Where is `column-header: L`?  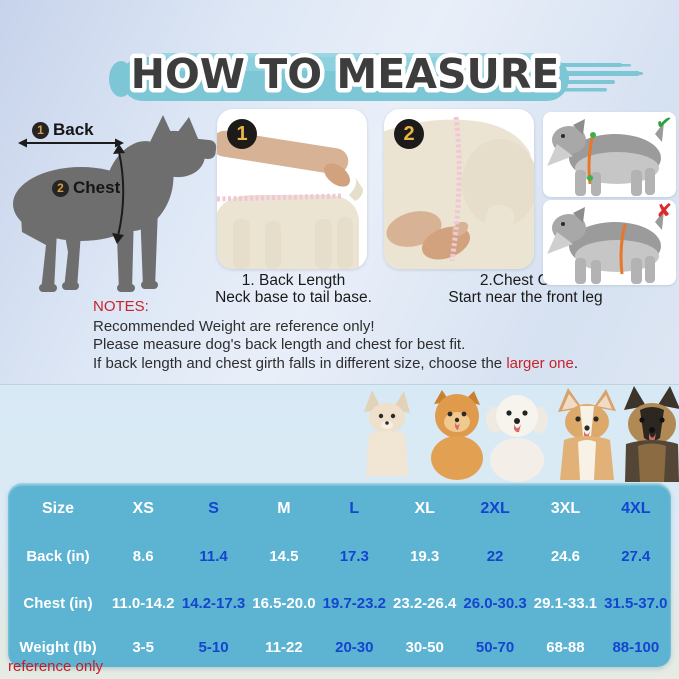 column-header: L is located at coordinates (354, 508).